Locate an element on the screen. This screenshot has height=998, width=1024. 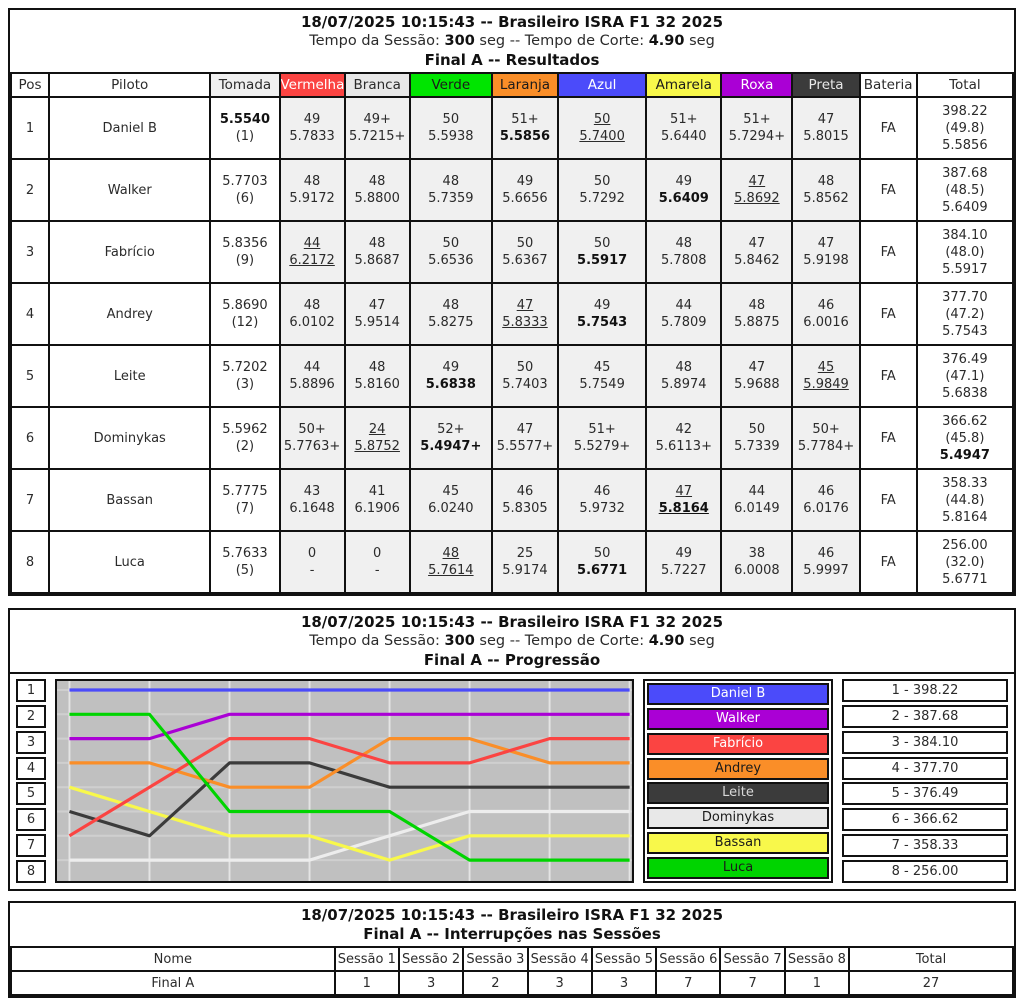
session-best: 5.7809 is located at coordinates (684, 322).